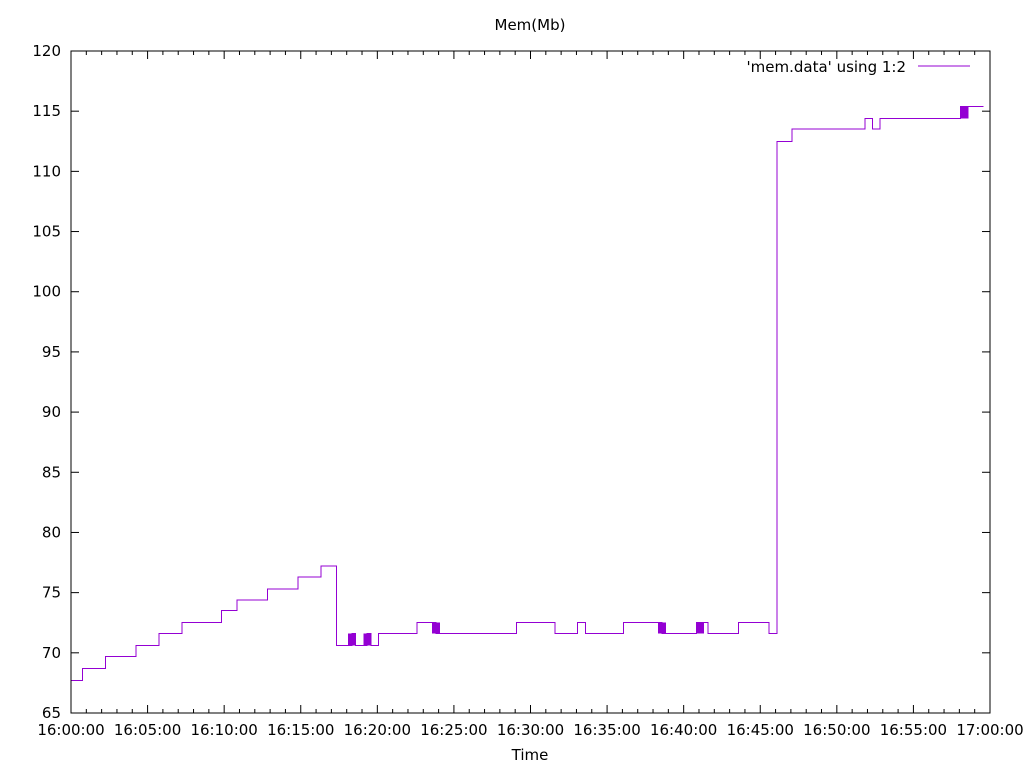 The image size is (1024, 773). Describe the element at coordinates (826, 67) in the screenshot. I see `legend-entry-label: 'mem.data' using 1:2` at that location.